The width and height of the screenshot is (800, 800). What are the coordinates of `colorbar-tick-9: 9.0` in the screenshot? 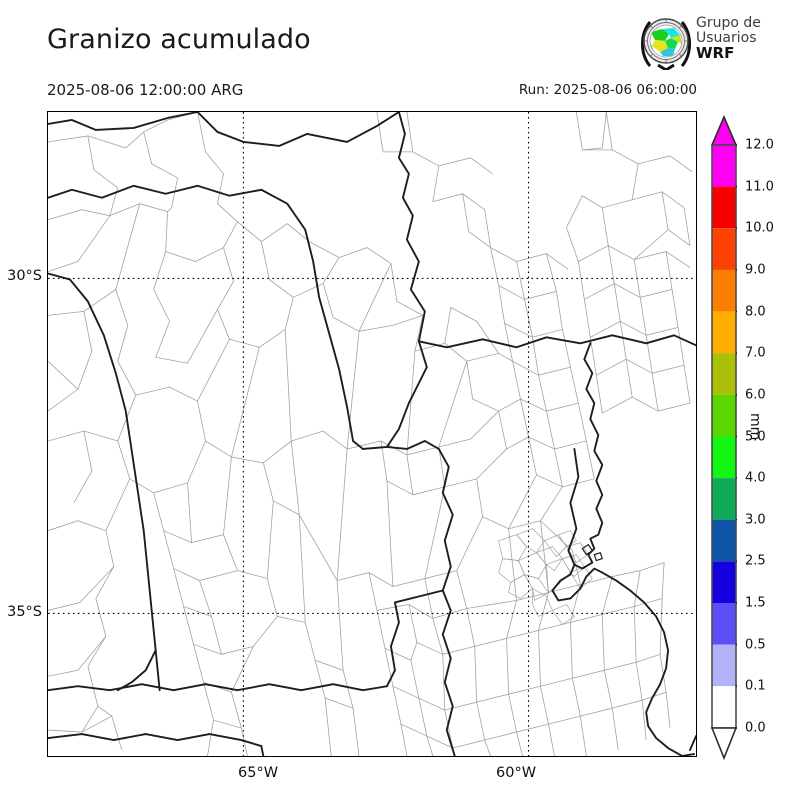 It's located at (755, 270).